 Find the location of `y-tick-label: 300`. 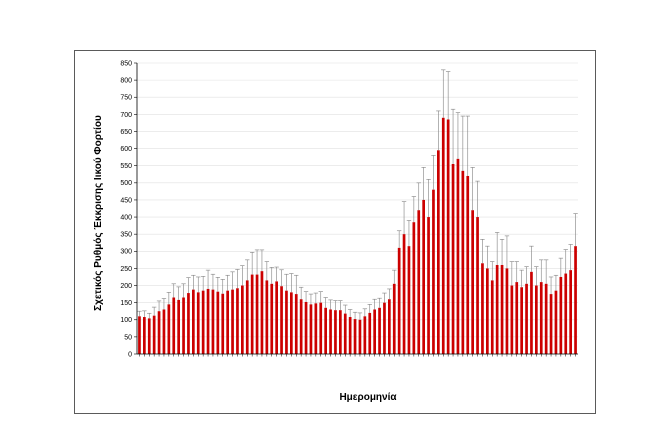

y-tick-label: 300 is located at coordinates (126, 252).